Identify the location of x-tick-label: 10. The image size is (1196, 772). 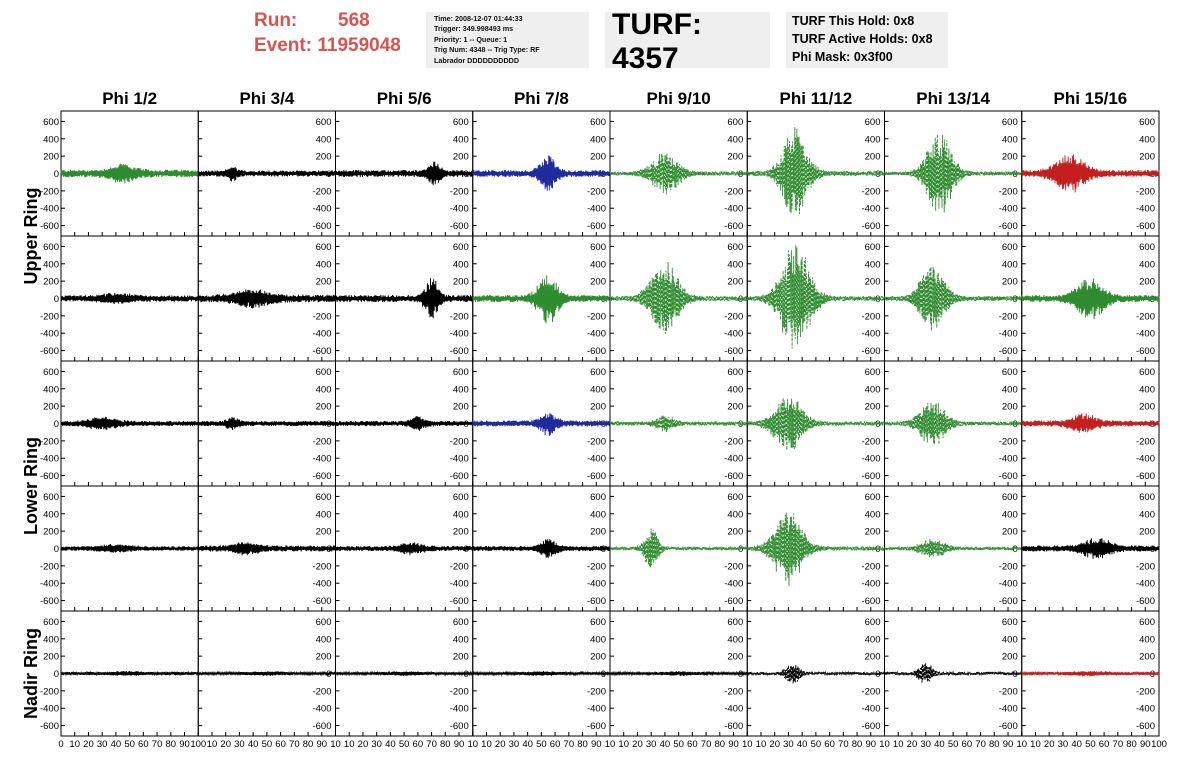
(335, 744).